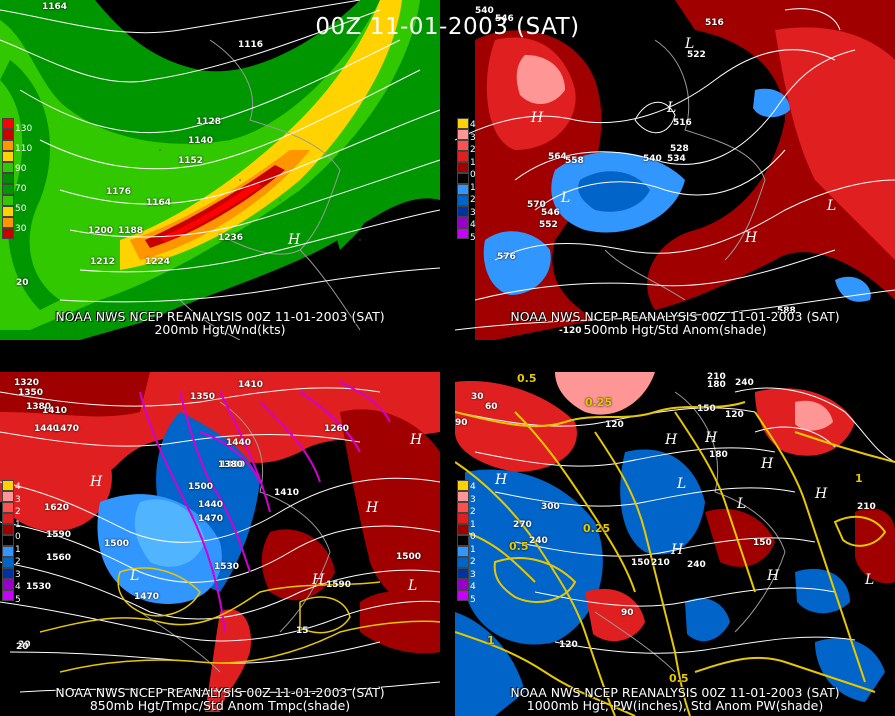 The width and height of the screenshot is (895, 716). I want to click on contour-label: 1176, so click(119, 192).